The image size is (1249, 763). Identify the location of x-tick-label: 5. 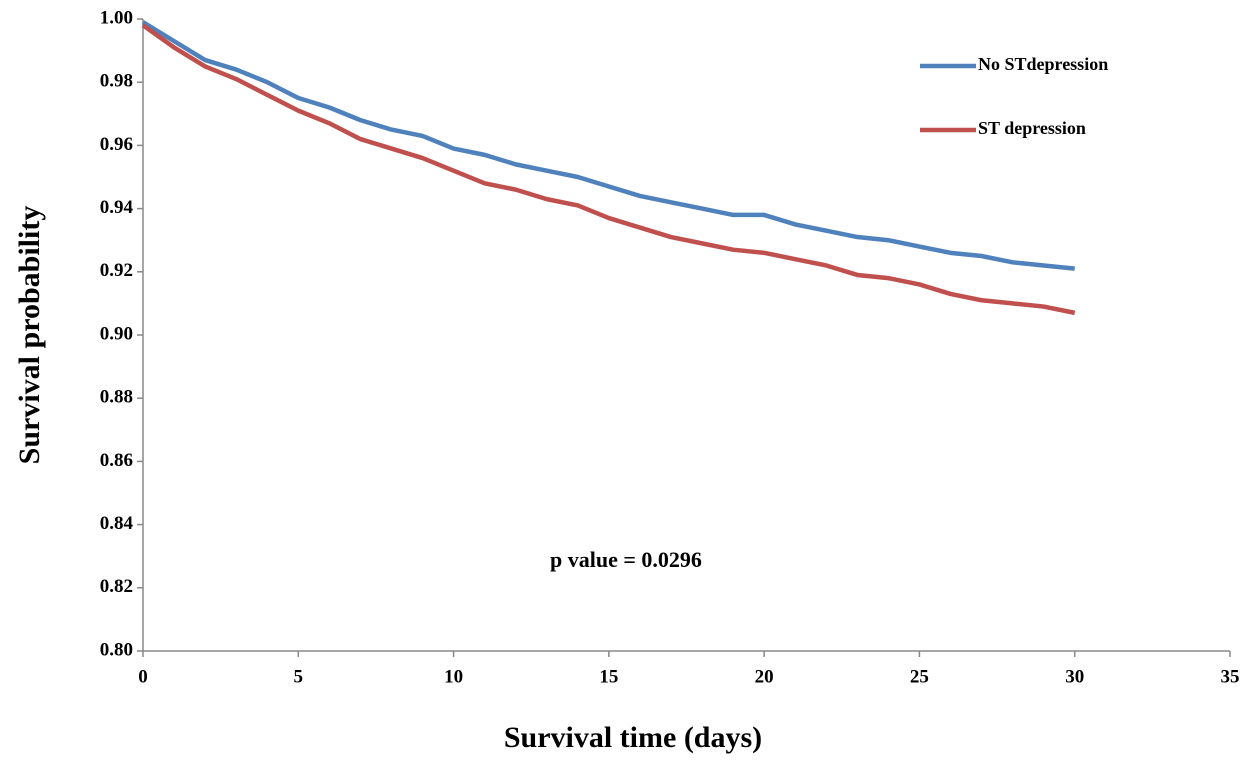
(299, 676).